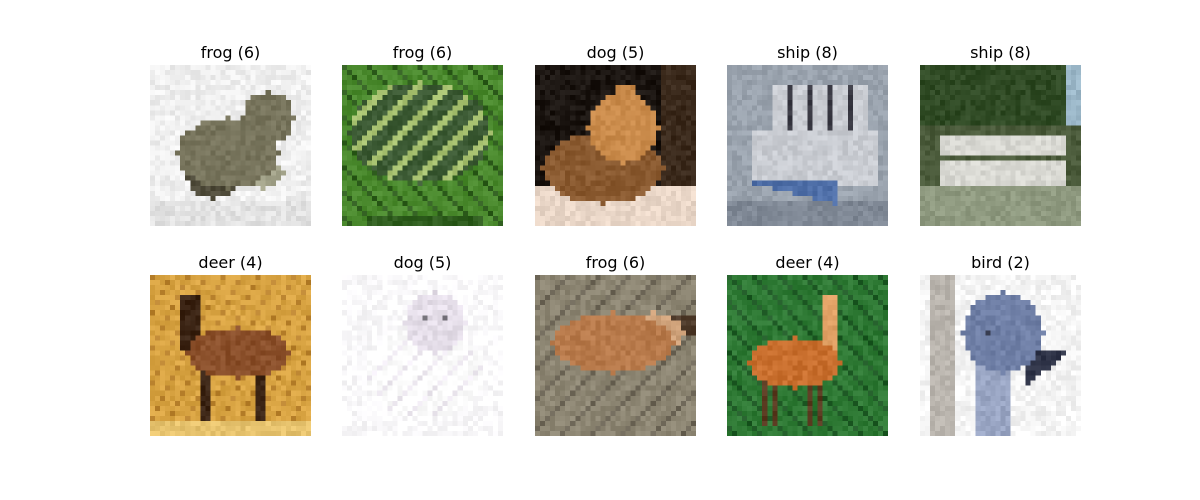 Image resolution: width=1200 pixels, height=500 pixels. What do you see at coordinates (1000, 262) in the screenshot?
I see `panel-title: bird (2)` at bounding box center [1000, 262].